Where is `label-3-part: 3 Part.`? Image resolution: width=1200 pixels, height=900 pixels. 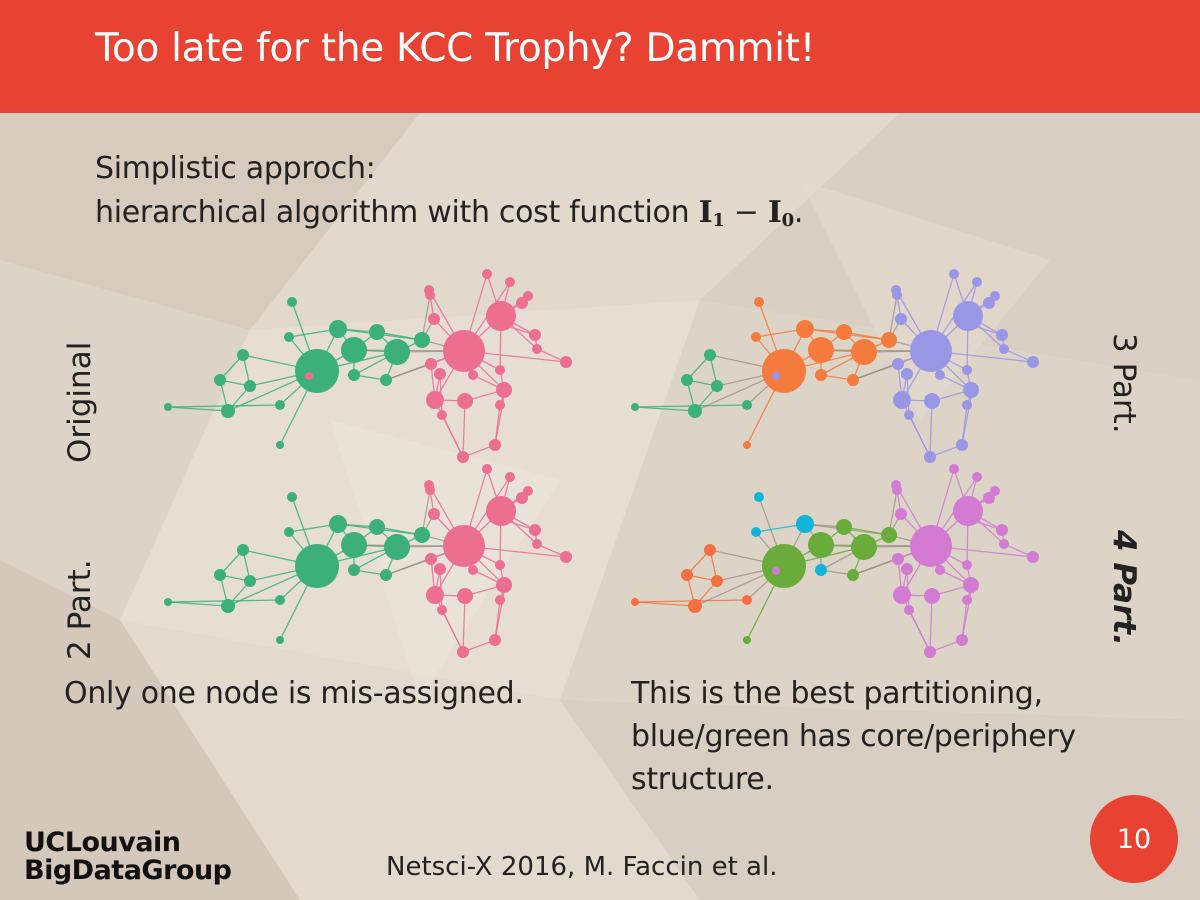 label-3-part: 3 Part. is located at coordinates (1124, 383).